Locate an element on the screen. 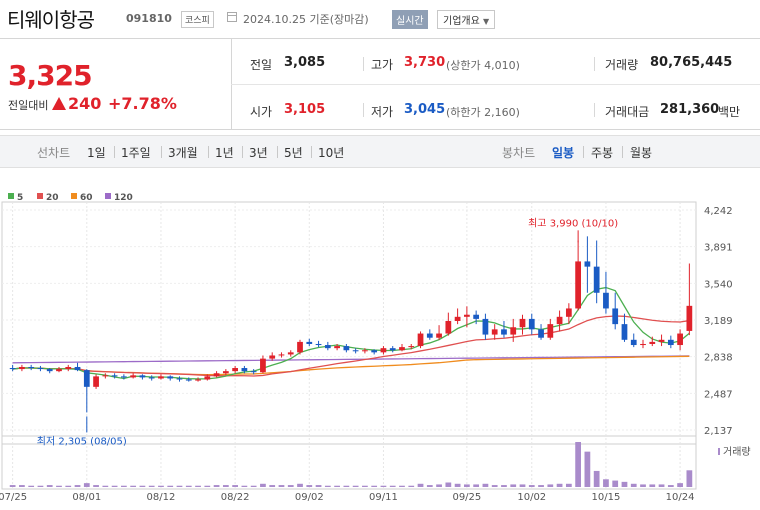  calendar-icon is located at coordinates (232, 17).